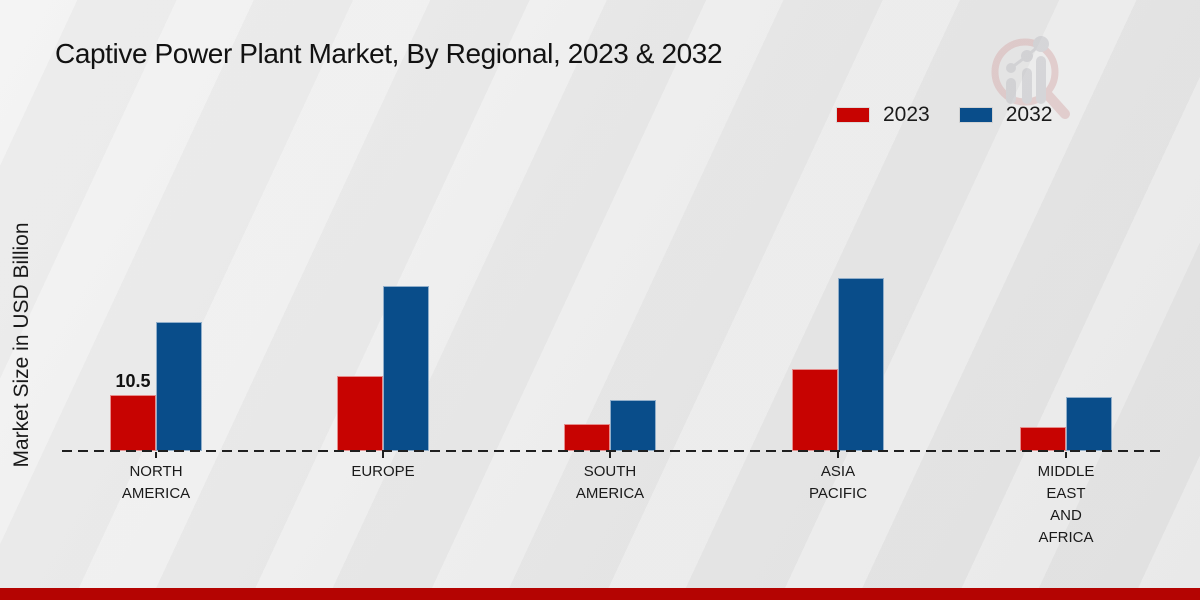 This screenshot has height=600, width=1200. What do you see at coordinates (600, 594) in the screenshot?
I see `footer-band` at bounding box center [600, 594].